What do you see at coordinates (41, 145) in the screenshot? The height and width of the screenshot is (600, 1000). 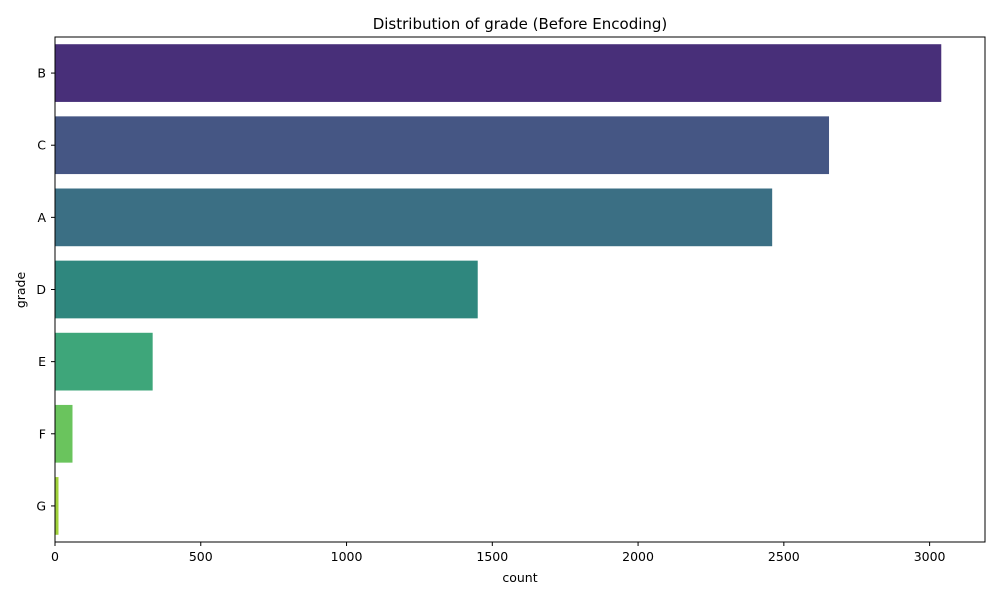 I see `y-tick-label-c: C` at bounding box center [41, 145].